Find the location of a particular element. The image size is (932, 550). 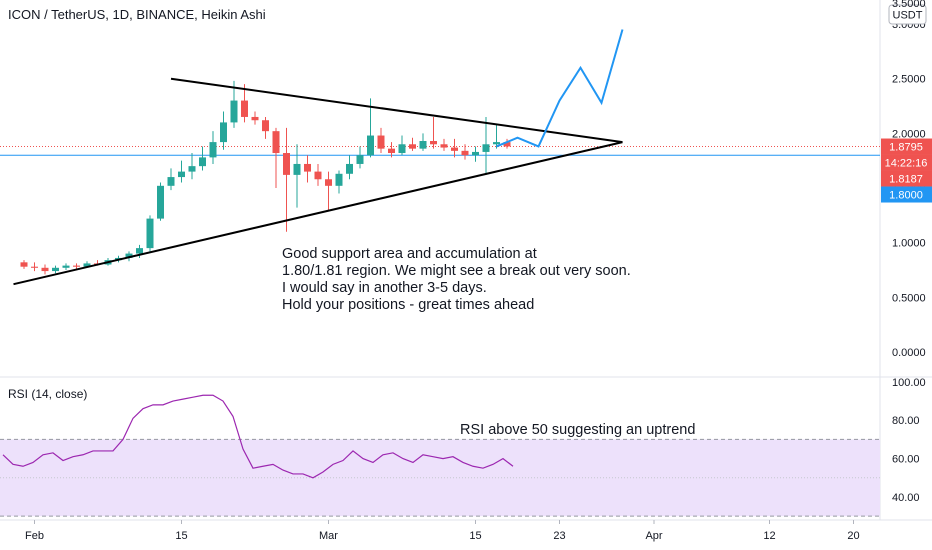

time-tick-label: 12 is located at coordinates (769, 536).